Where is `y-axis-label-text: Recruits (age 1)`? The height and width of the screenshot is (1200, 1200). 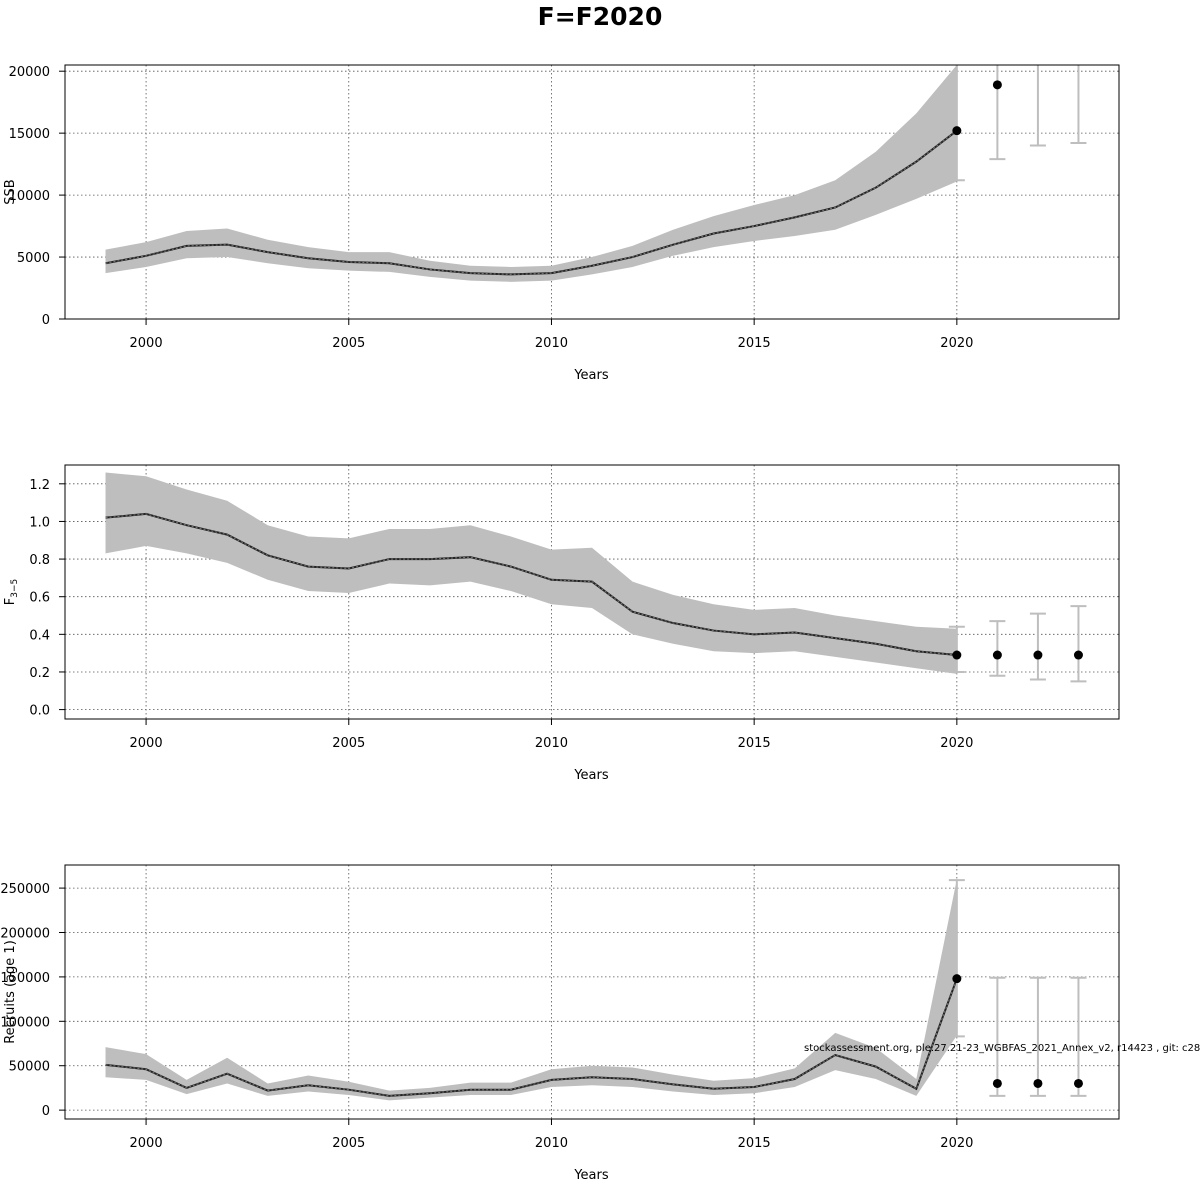 y-axis-label-text: Recruits (age 1) is located at coordinates (10, 992).